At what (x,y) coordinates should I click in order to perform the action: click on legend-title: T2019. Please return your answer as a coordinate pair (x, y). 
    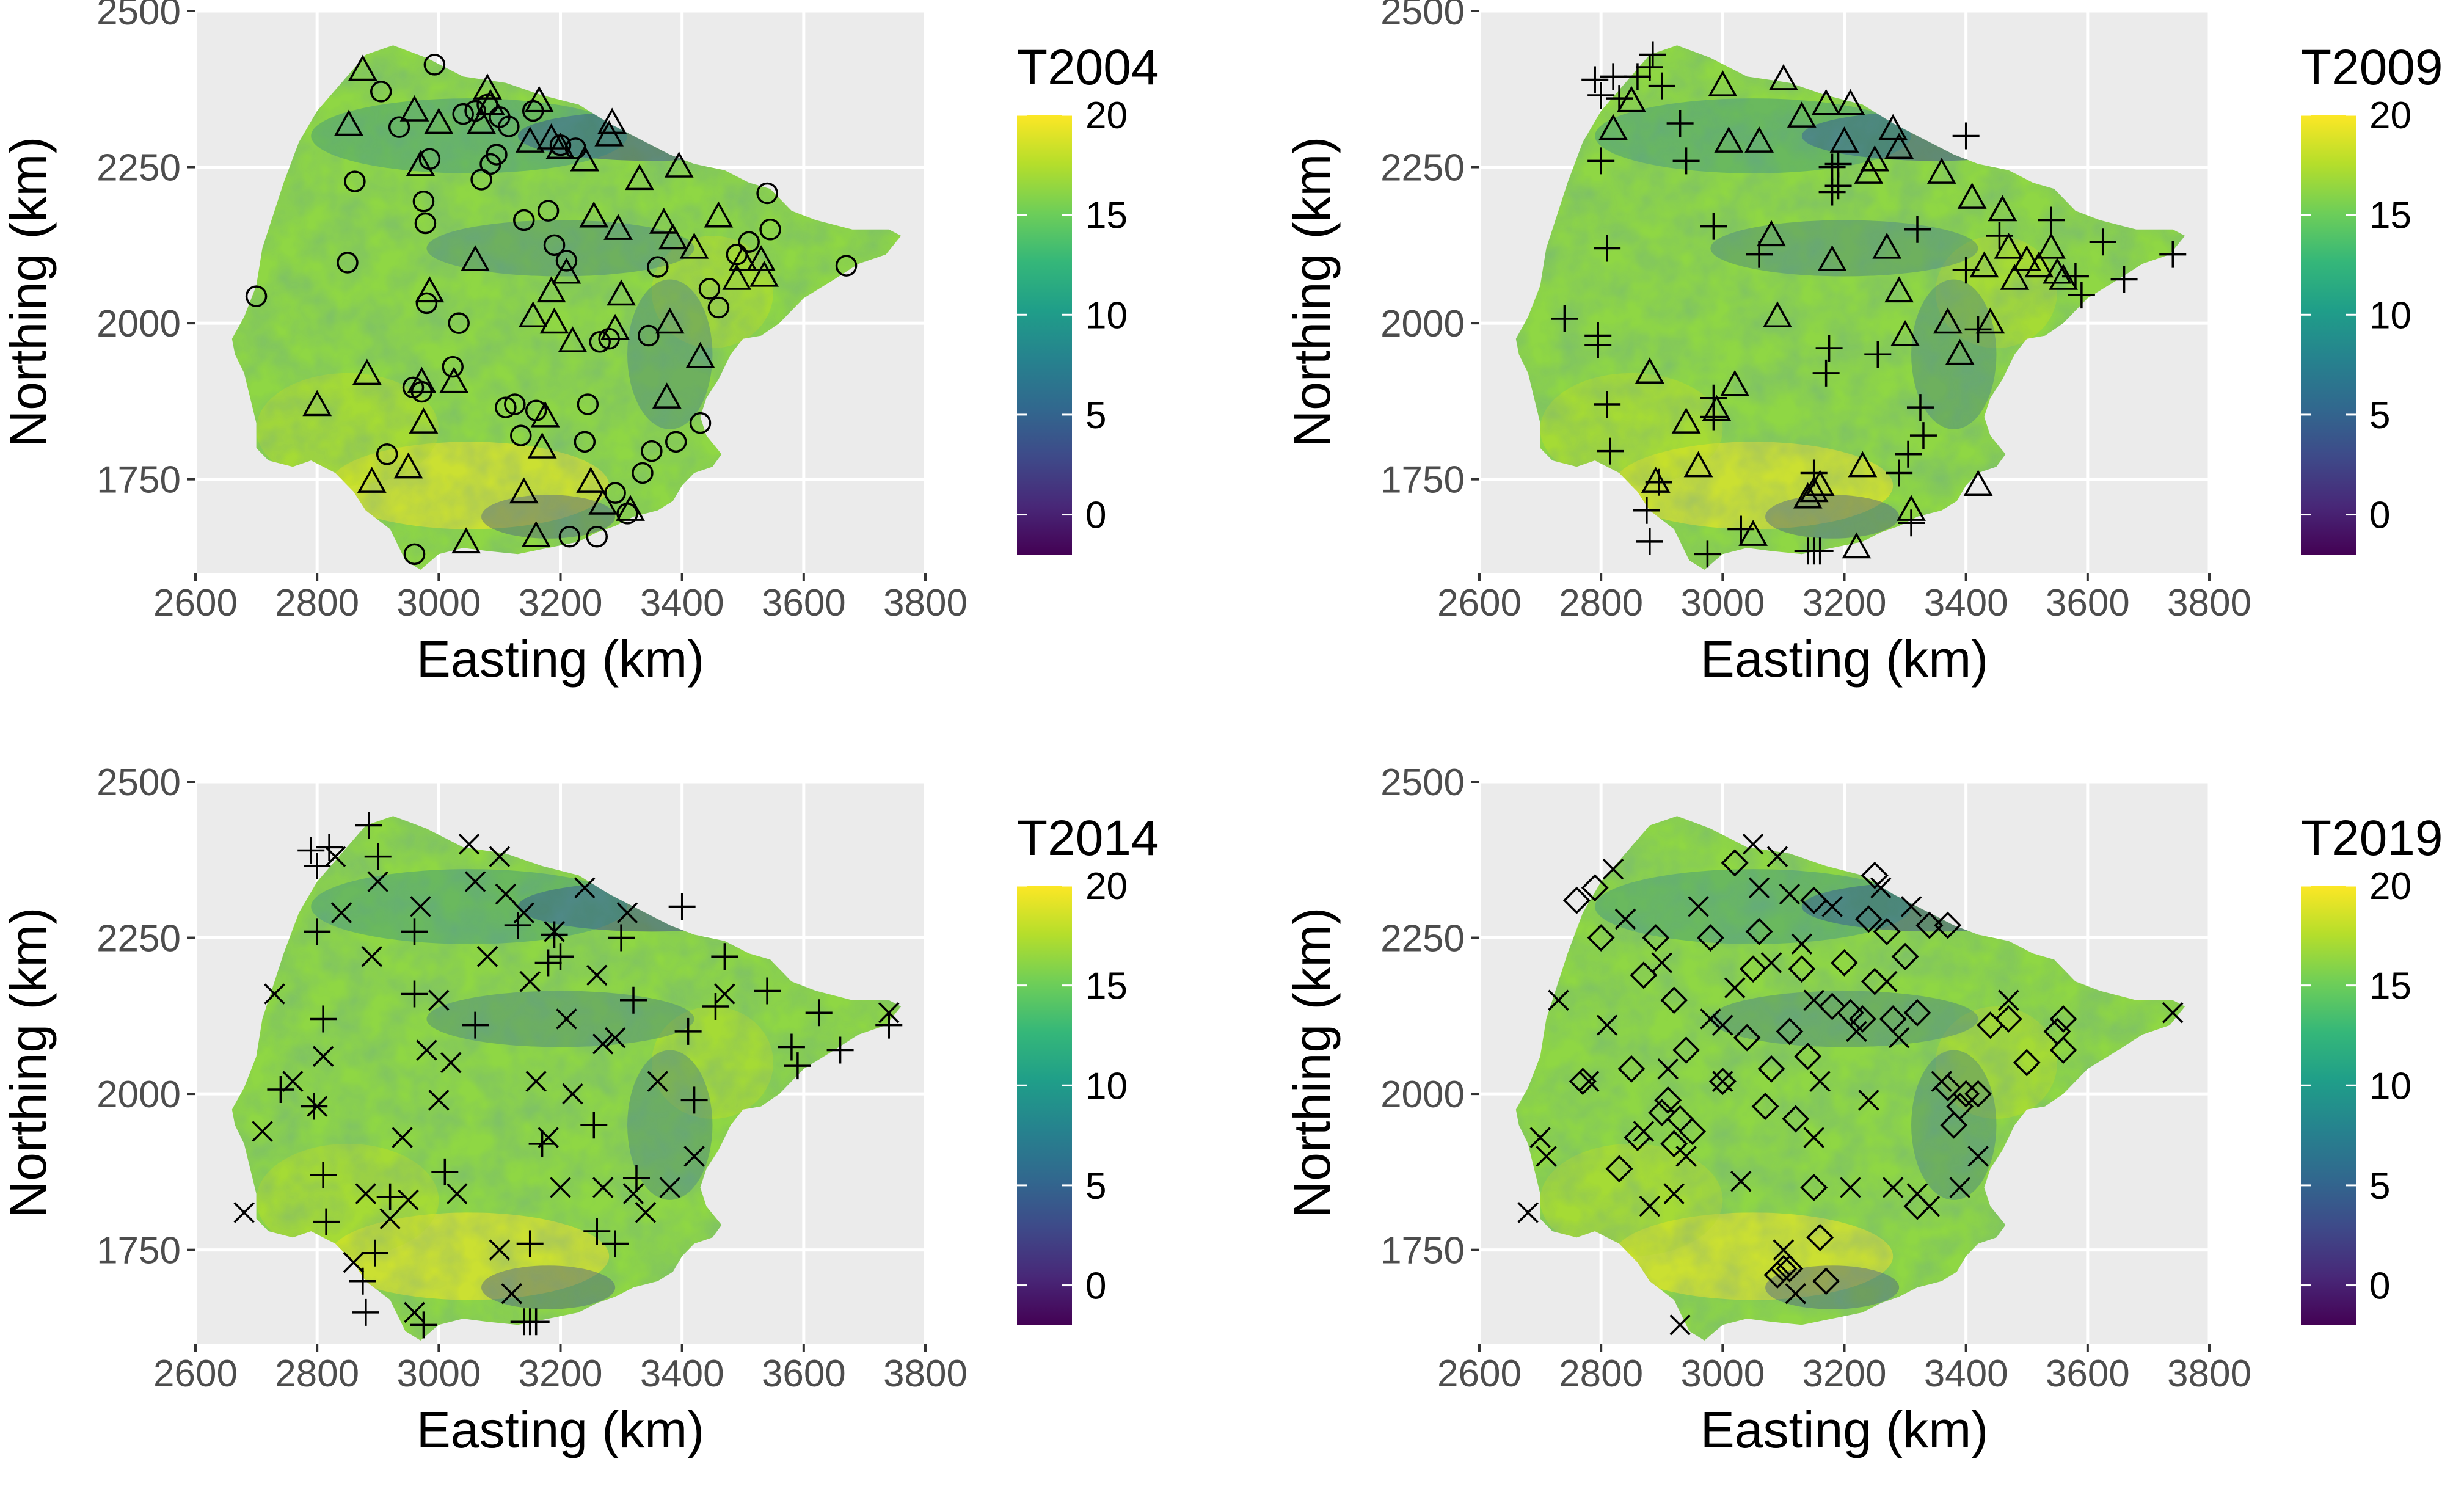
    Looking at the image, I should click on (2372, 838).